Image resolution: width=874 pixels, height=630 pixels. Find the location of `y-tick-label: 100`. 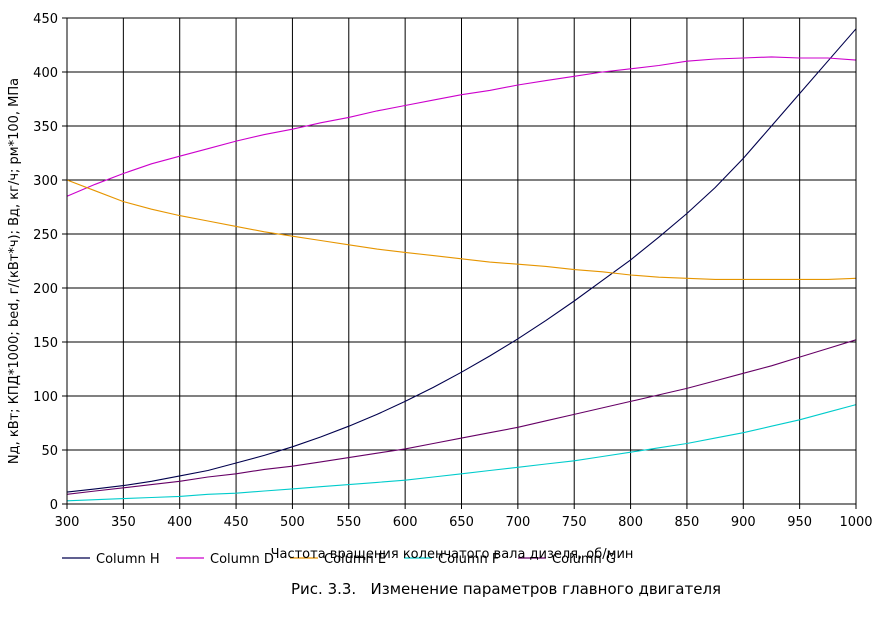

y-tick-label: 100 is located at coordinates (45, 397).